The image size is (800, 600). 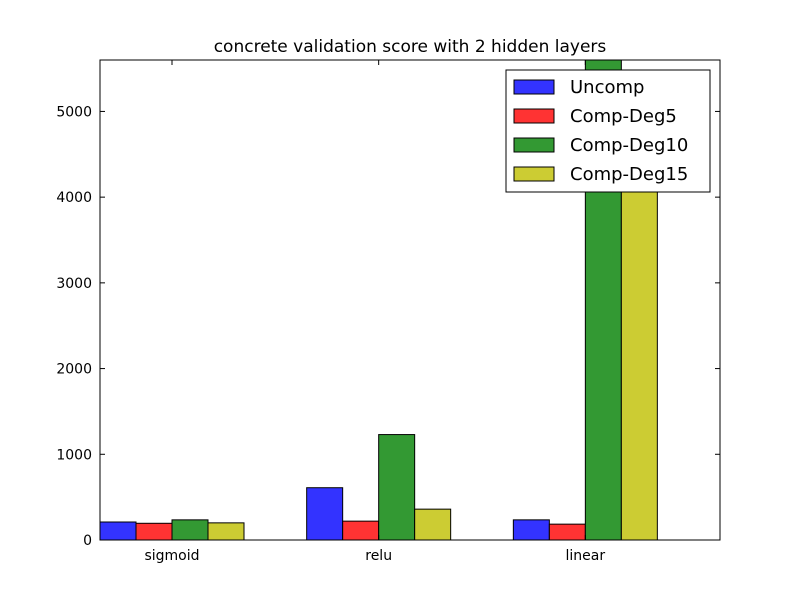 What do you see at coordinates (378, 556) in the screenshot?
I see `x-tick-label-relu: relu` at bounding box center [378, 556].